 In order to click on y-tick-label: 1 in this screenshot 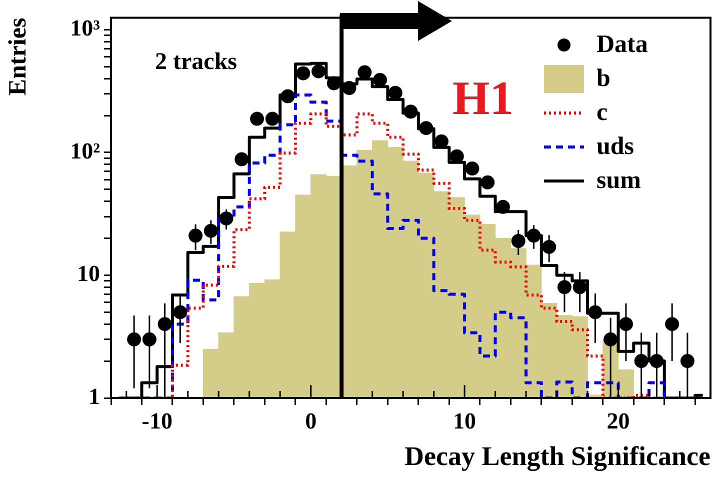, I will do `click(94, 396)`.